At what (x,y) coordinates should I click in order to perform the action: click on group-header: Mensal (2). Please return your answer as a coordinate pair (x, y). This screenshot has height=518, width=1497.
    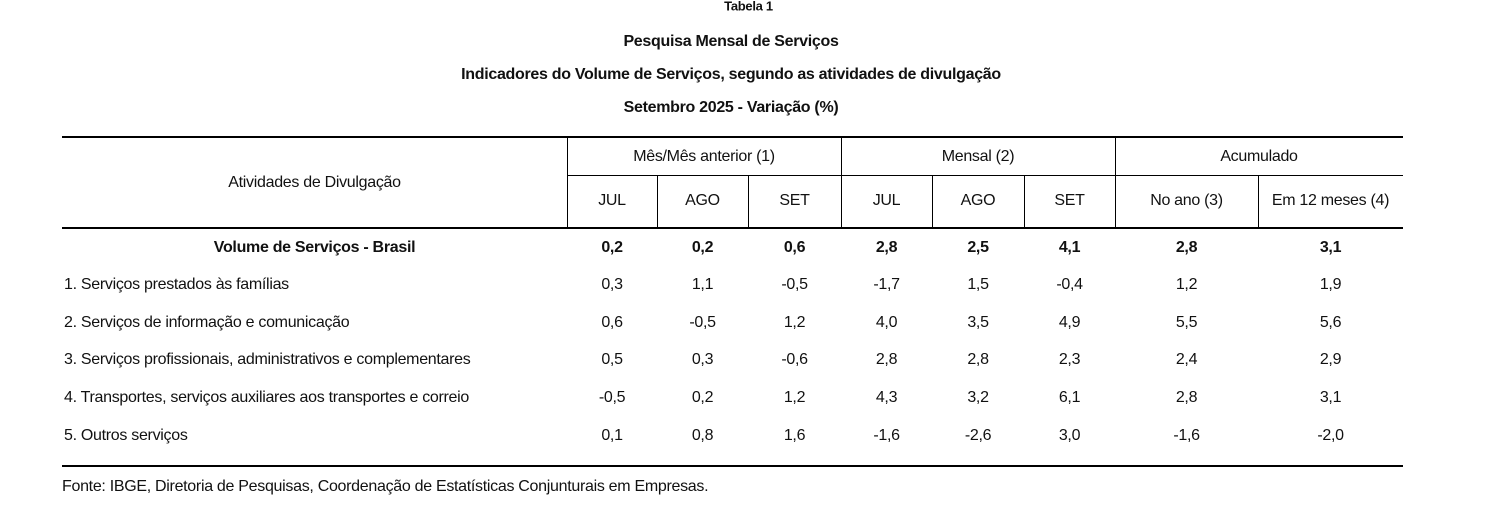
    Looking at the image, I should click on (978, 156).